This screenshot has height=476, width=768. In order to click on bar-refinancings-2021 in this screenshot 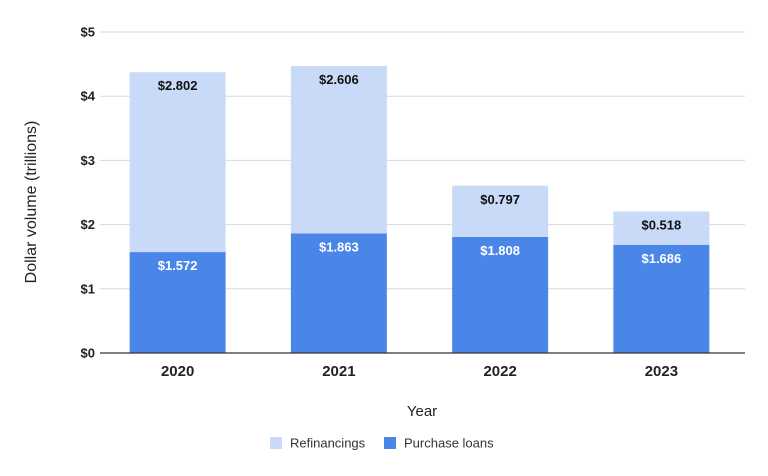, I will do `click(338, 150)`.